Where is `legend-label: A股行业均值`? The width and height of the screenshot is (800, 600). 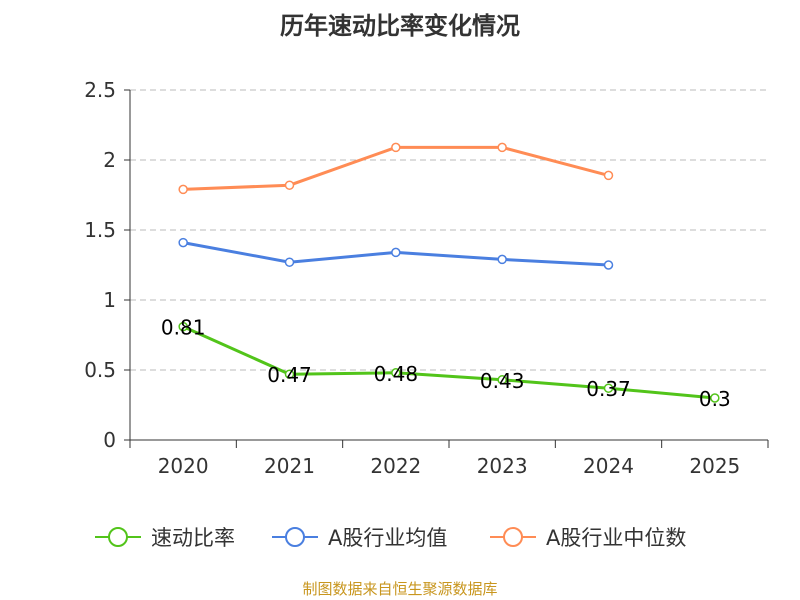 legend-label: A股行业均值 is located at coordinates (387, 538).